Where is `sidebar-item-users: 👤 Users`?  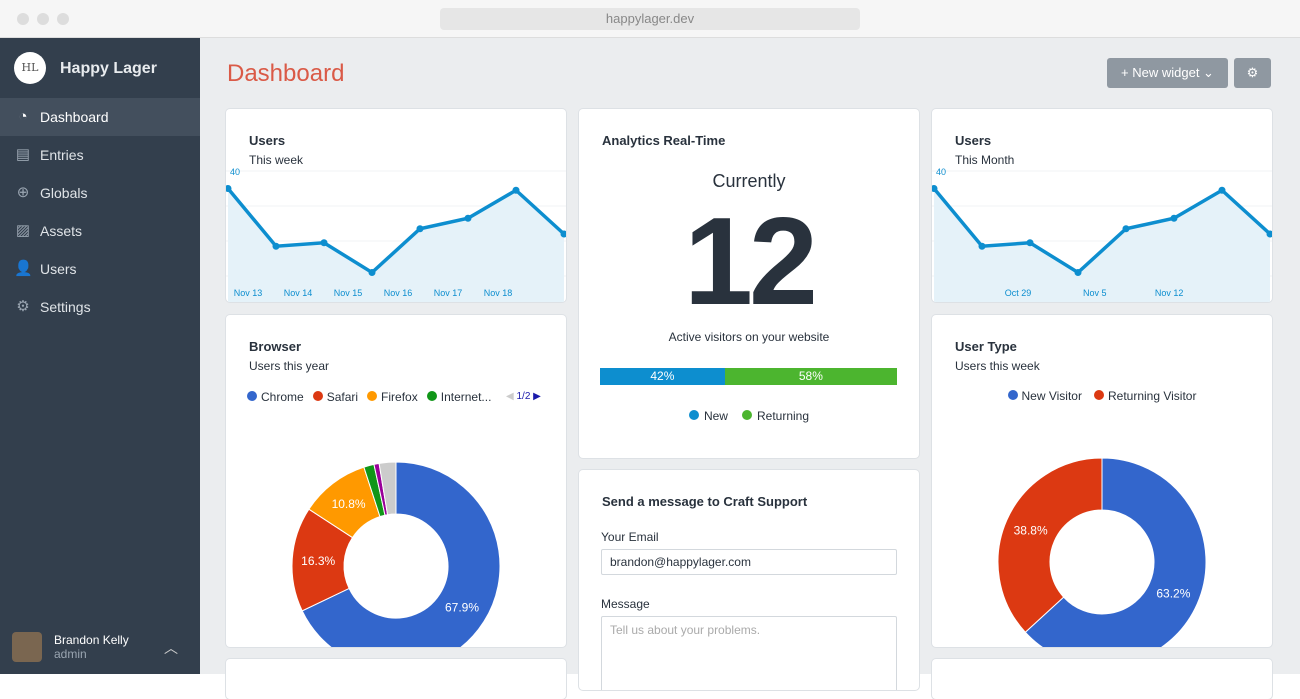
sidebar-item-users: 👤 Users is located at coordinates (100, 269).